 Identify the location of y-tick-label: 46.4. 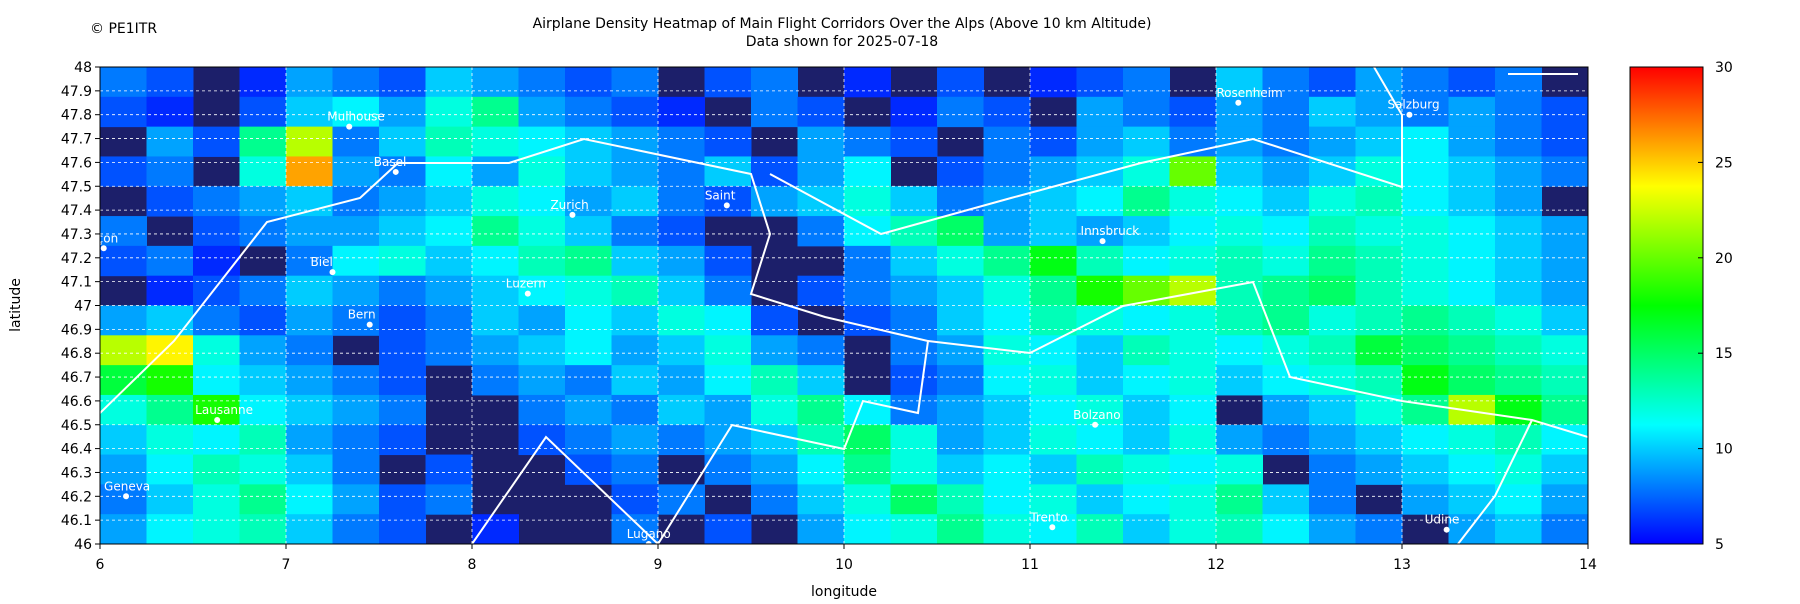
(76, 450).